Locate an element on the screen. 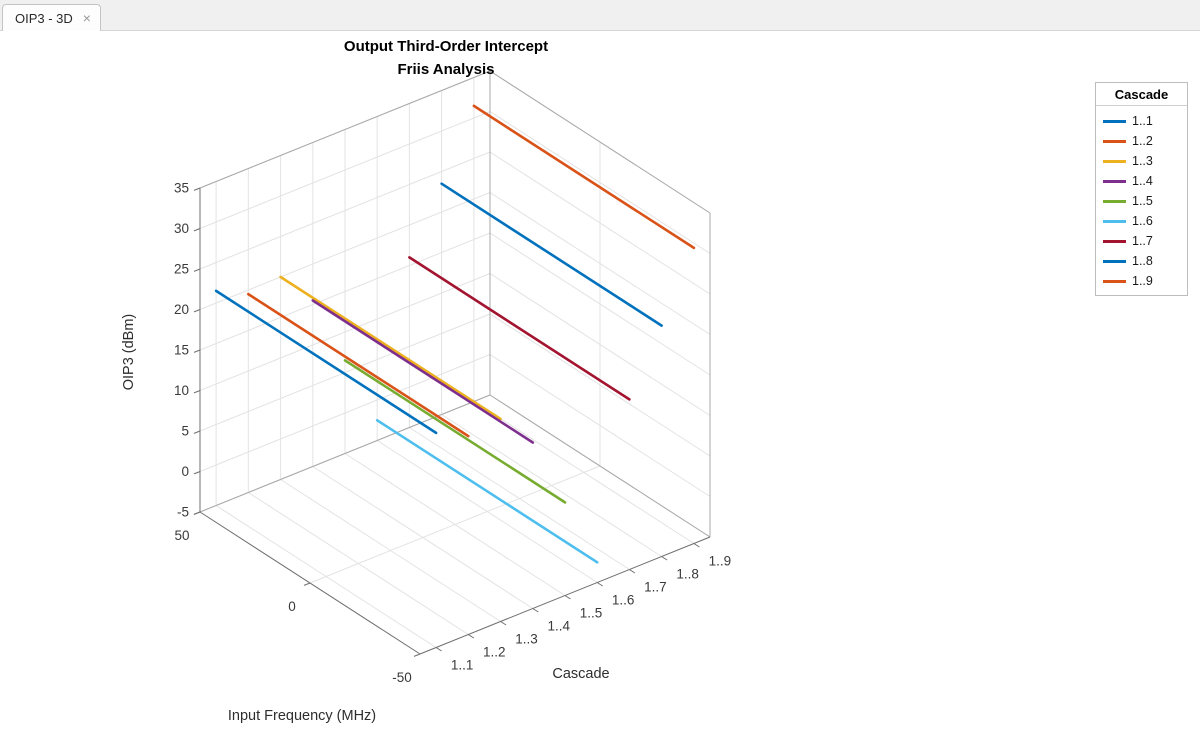 This screenshot has width=1200, height=742. legend-entry-label: 1..6 is located at coordinates (1142, 221).